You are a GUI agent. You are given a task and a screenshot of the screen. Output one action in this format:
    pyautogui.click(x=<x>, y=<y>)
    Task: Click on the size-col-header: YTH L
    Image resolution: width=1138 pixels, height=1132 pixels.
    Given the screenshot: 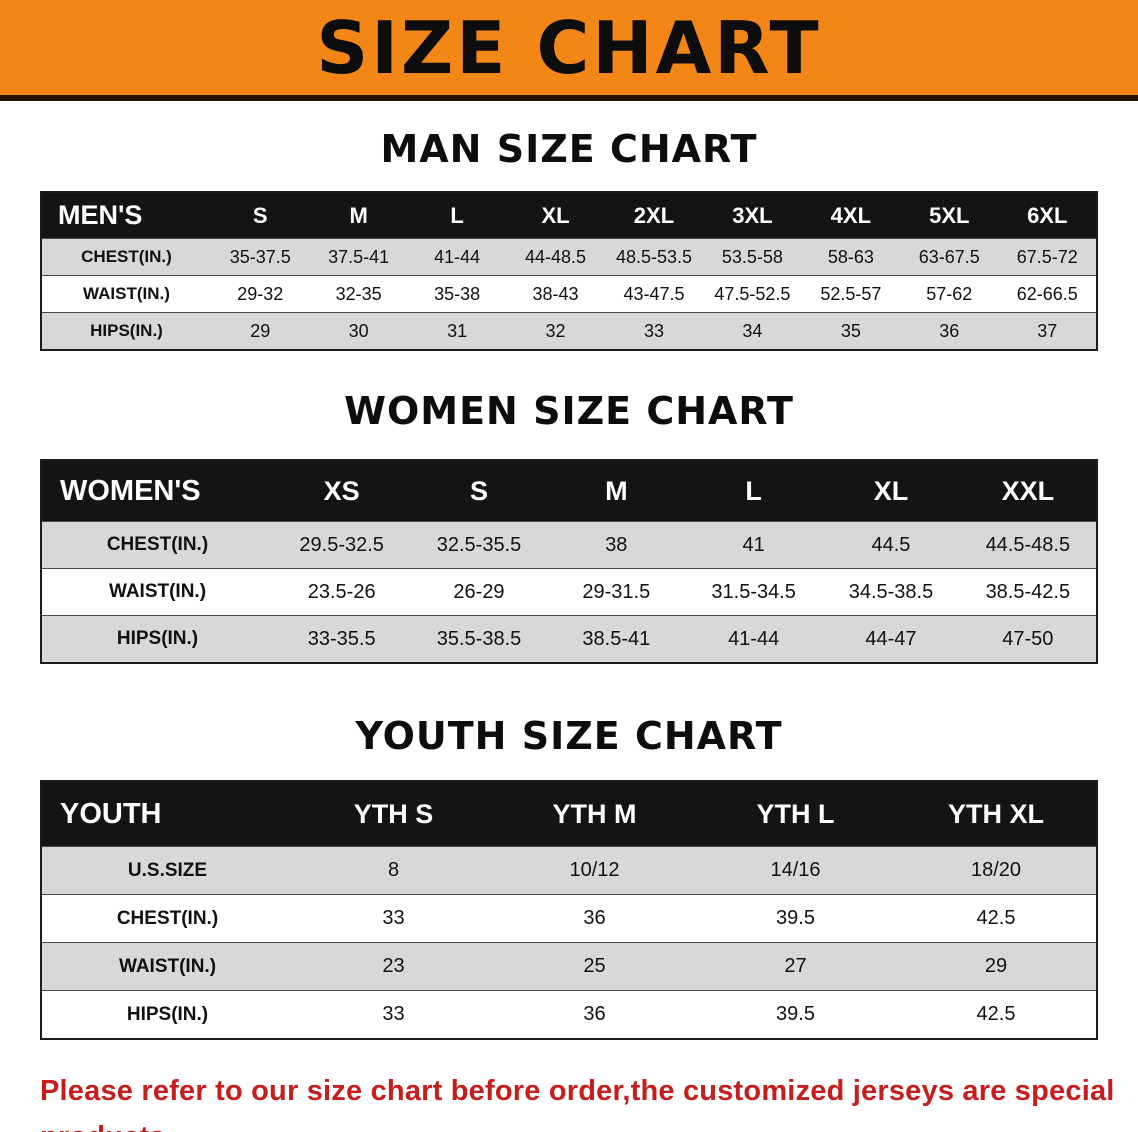 What is the action you would take?
    pyautogui.click(x=795, y=814)
    